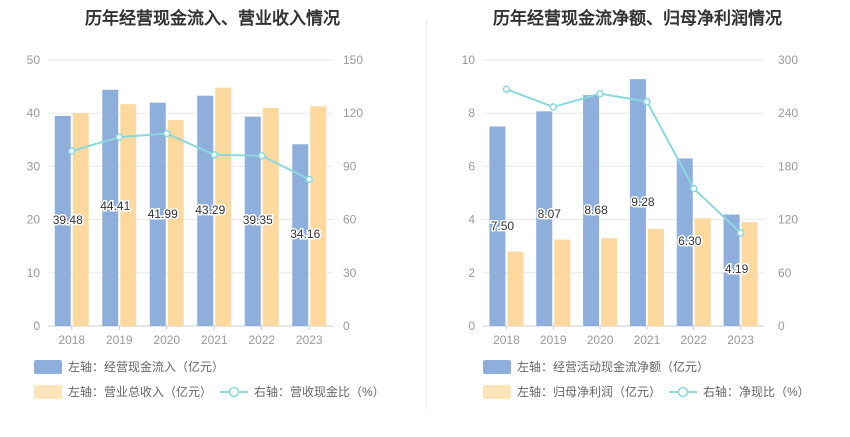  Describe the element at coordinates (471, 166) in the screenshot. I see `y-left-tick-label: 6` at that location.